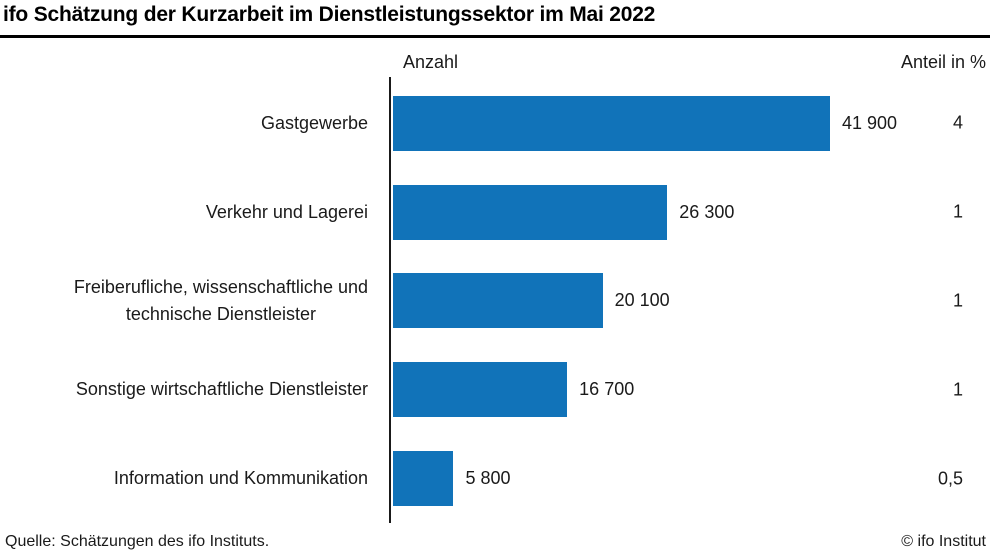 This screenshot has width=990, height=557. What do you see at coordinates (943, 541) in the screenshot?
I see `copyright-note: © ifo Institut` at bounding box center [943, 541].